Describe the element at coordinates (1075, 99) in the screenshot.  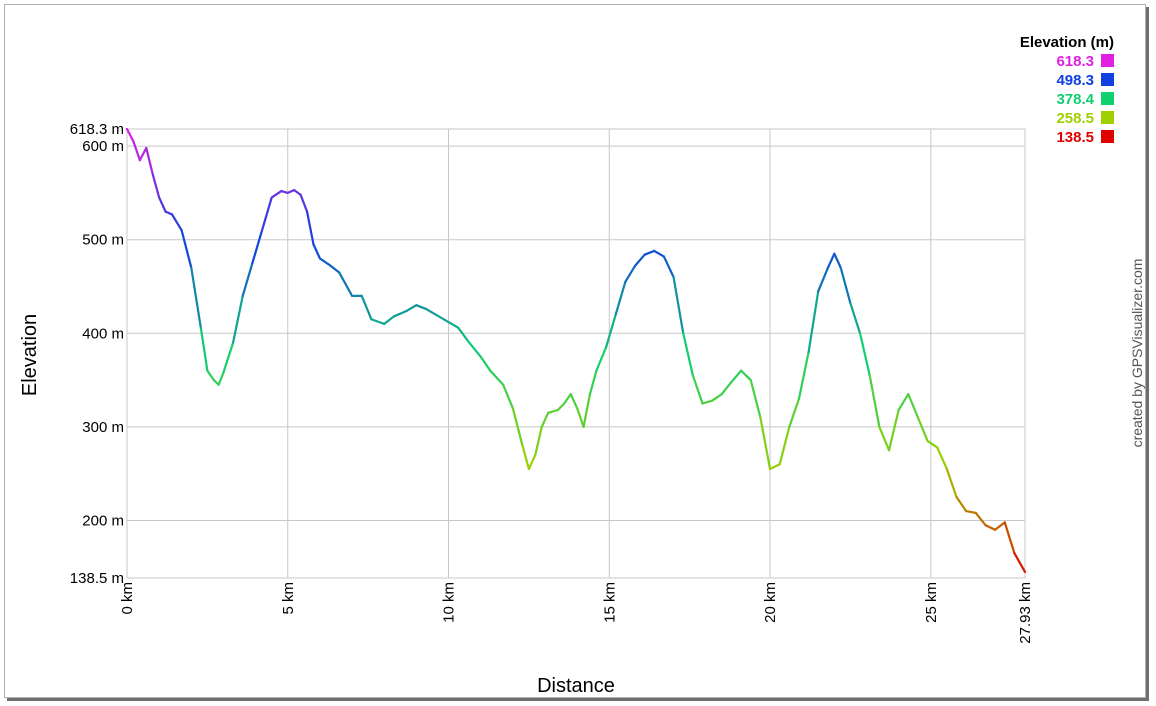
I see `legend-entry-label: 378.4` at that location.